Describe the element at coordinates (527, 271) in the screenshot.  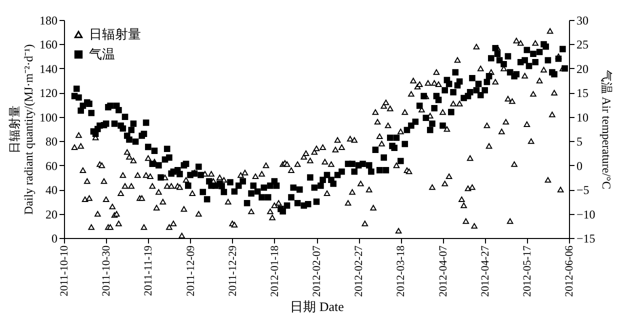
I see `x-tick-label: 2012-05-17` at that location.